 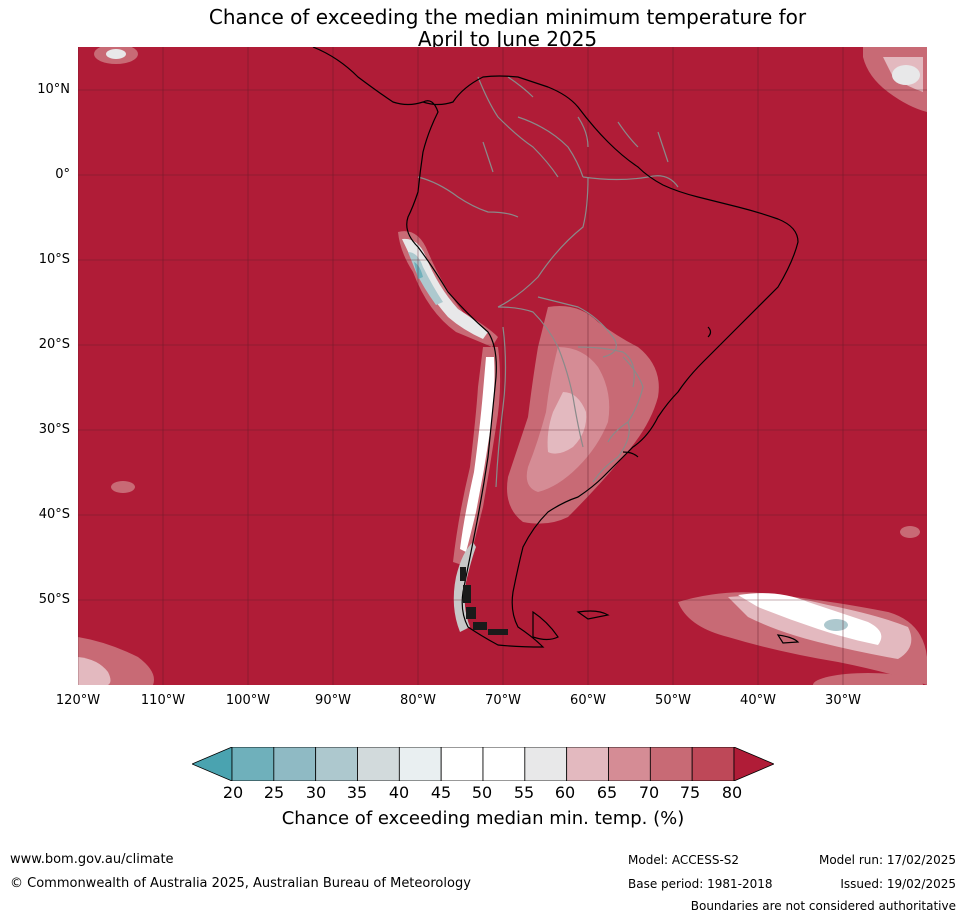 What do you see at coordinates (163, 700) in the screenshot?
I see `lon-label-110w: 110°W` at bounding box center [163, 700].